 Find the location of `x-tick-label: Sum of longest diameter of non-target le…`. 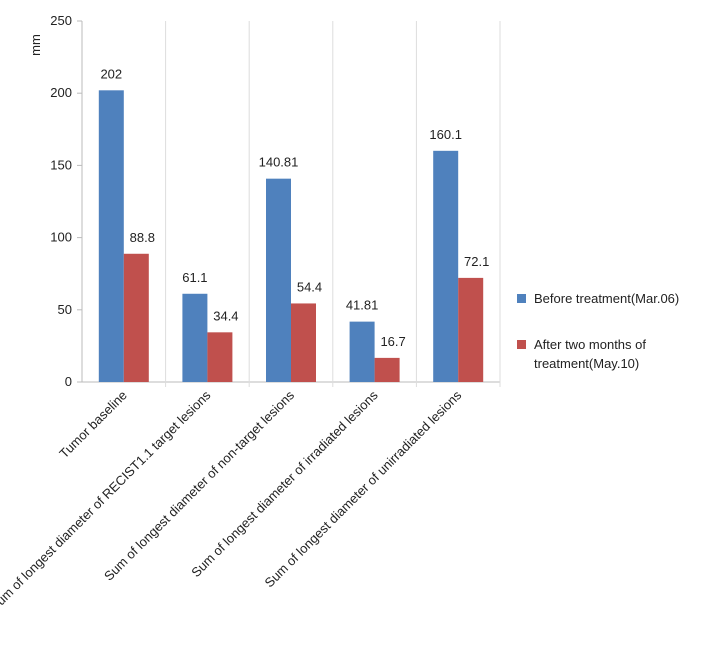

x-tick-label: Sum of longest diameter of non-target le… is located at coordinates (199, 485).